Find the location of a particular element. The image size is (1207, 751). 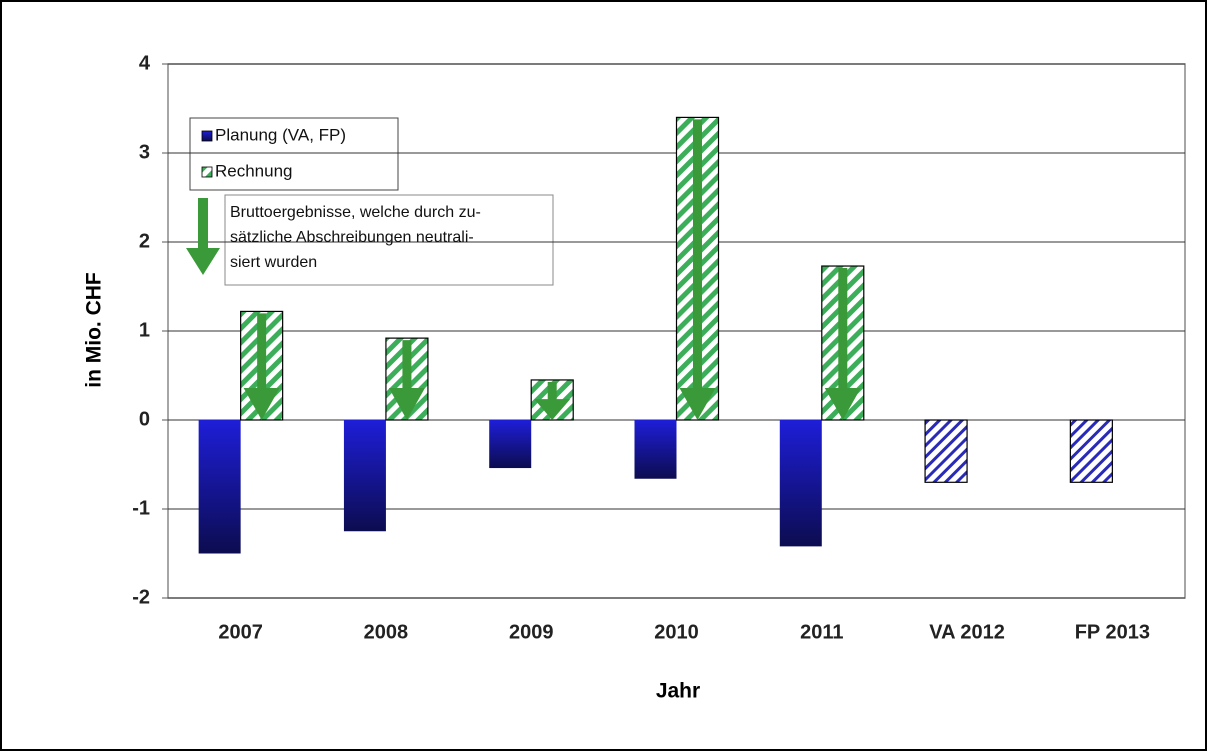

y-tick-label: 4 is located at coordinates (145, 63).